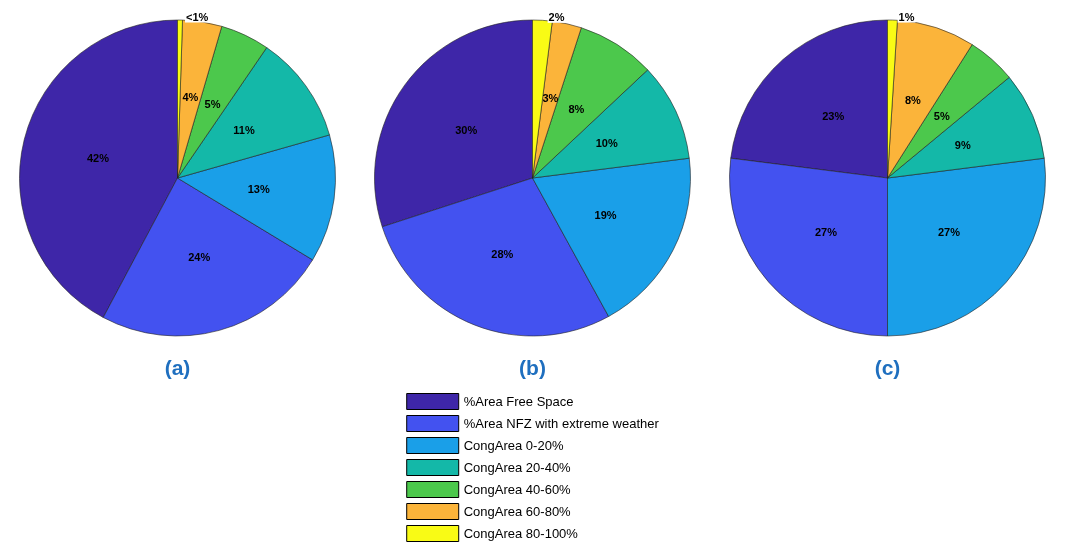  Describe the element at coordinates (561, 423) in the screenshot. I see `legend-label: %Area NFZ with extreme weather` at that location.